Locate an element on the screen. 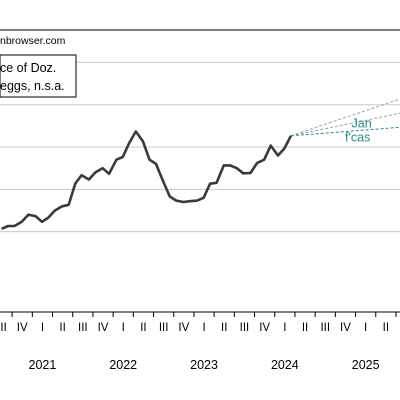  legend-box is located at coordinates (38, 76).